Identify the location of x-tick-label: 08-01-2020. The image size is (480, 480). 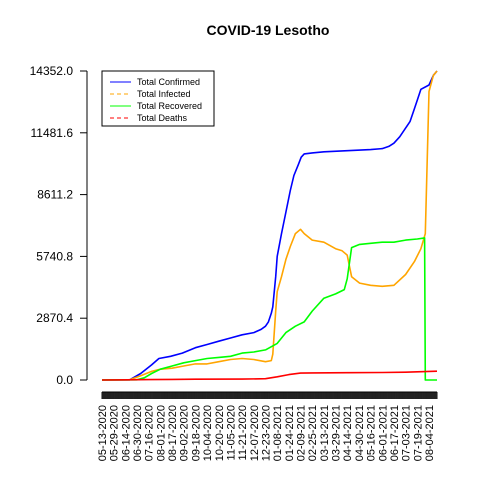
(161, 433).